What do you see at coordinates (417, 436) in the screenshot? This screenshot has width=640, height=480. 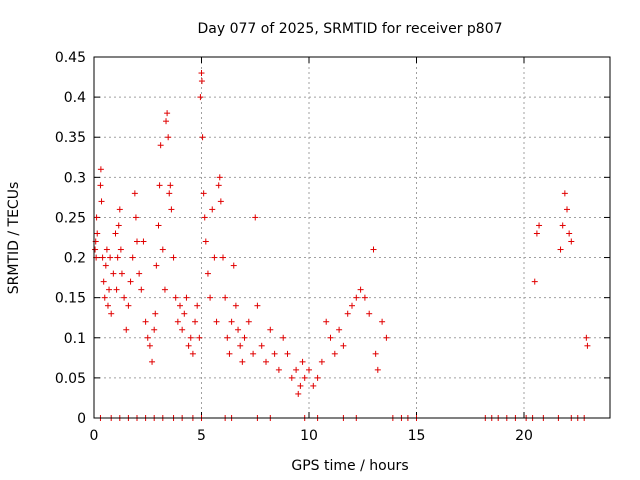 I see `x-tick-label: 15` at bounding box center [417, 436].